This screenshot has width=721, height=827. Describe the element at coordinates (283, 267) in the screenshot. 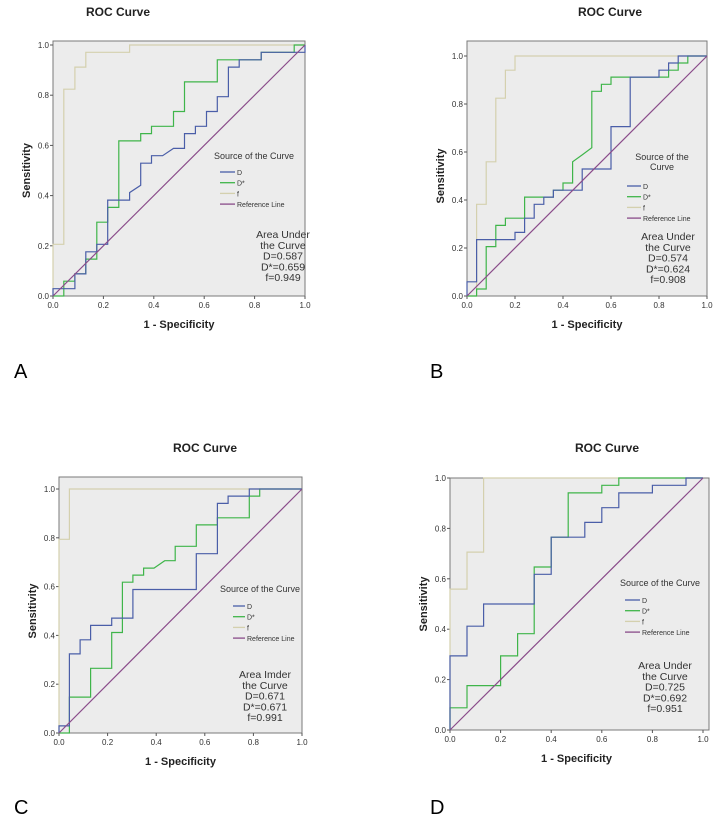

I see `auc-annotation: D*=0.659` at that location.